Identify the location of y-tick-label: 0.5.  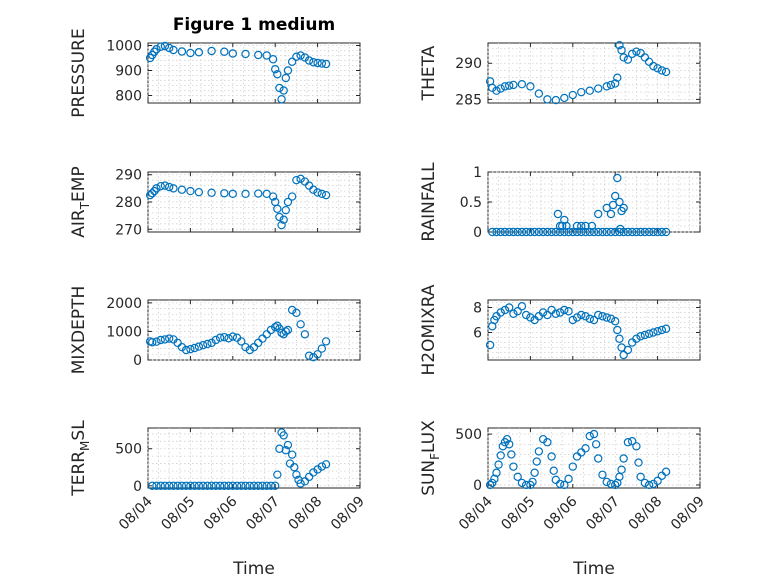
(471, 203).